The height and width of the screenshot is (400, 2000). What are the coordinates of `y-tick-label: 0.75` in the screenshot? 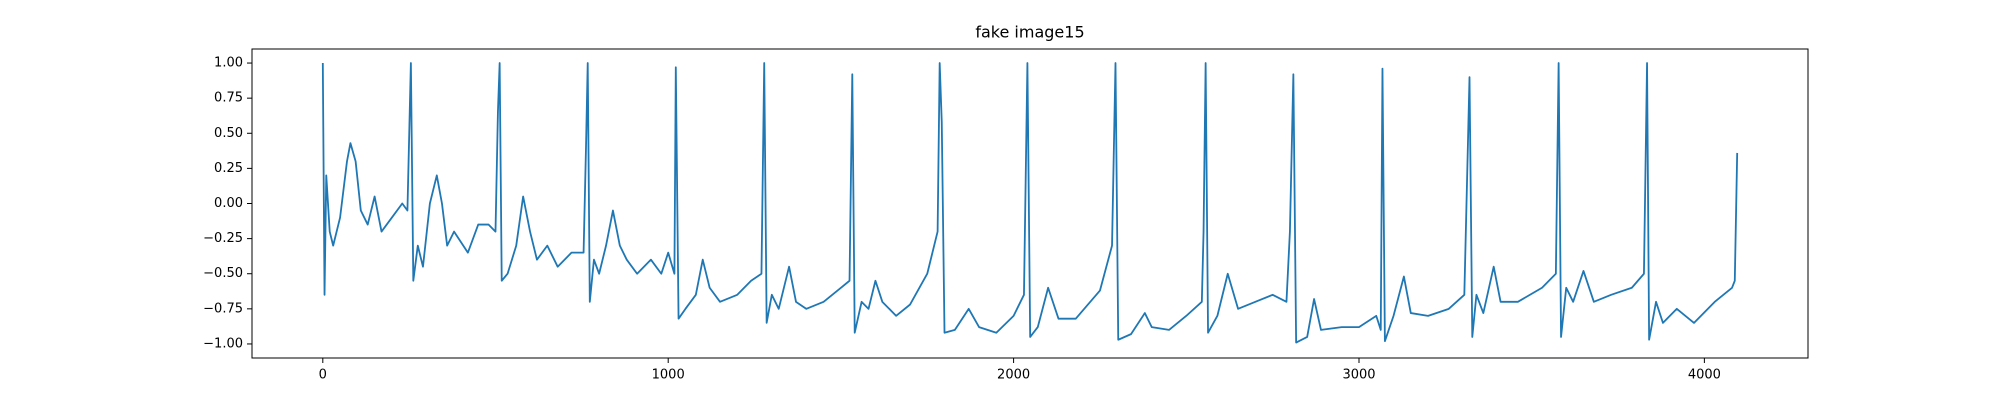 It's located at (228, 98).